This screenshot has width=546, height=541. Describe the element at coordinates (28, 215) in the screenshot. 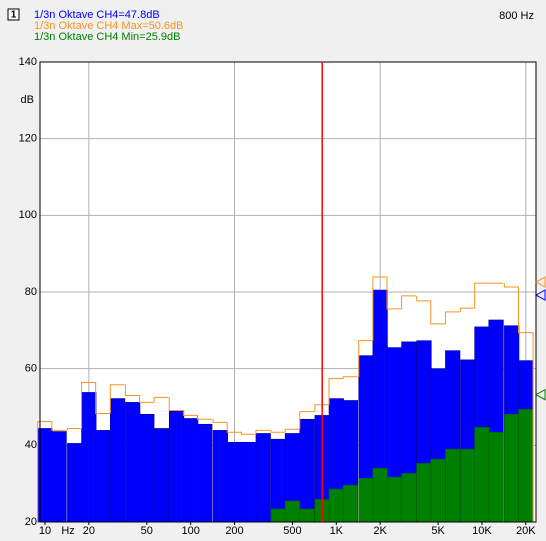

I see `y-tick-label: 100` at that location.